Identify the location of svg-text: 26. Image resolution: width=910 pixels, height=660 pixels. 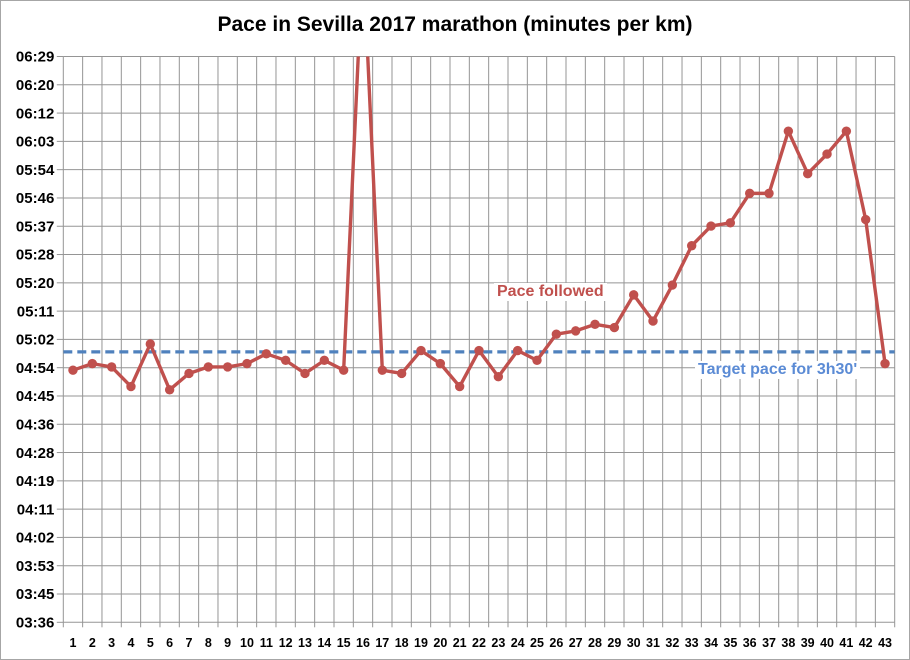
(556, 643).